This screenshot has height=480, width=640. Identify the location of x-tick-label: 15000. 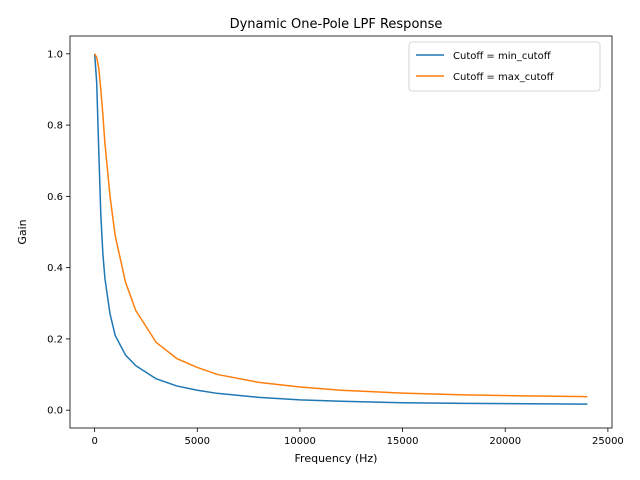
(403, 441).